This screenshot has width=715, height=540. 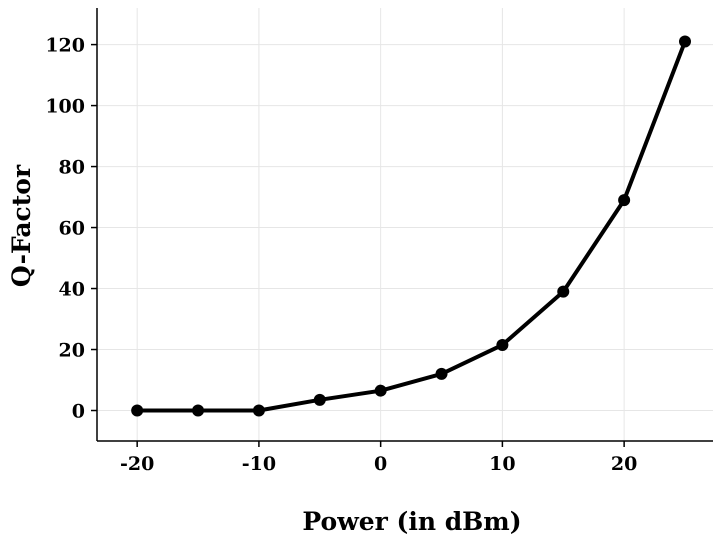 What do you see at coordinates (259, 464) in the screenshot?
I see `x-tick-label: -10` at bounding box center [259, 464].